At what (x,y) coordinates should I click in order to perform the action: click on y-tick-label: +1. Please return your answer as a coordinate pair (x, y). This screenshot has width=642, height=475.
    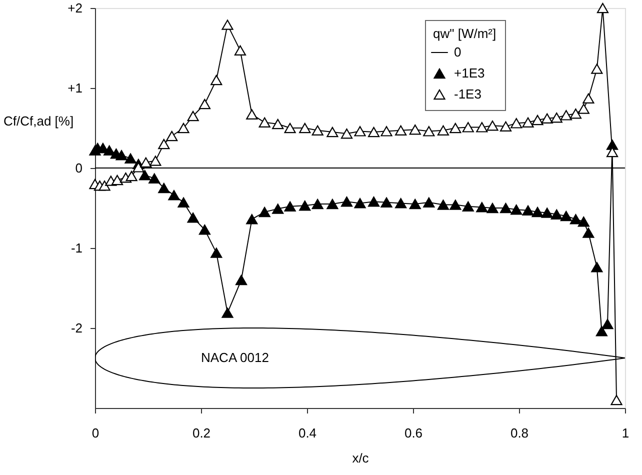
    Looking at the image, I should click on (75, 88).